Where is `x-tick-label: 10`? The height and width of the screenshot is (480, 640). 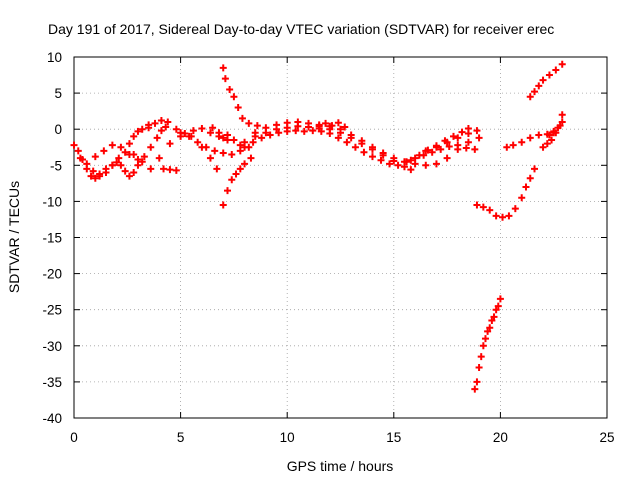
x-tick-label: 10 is located at coordinates (287, 437).